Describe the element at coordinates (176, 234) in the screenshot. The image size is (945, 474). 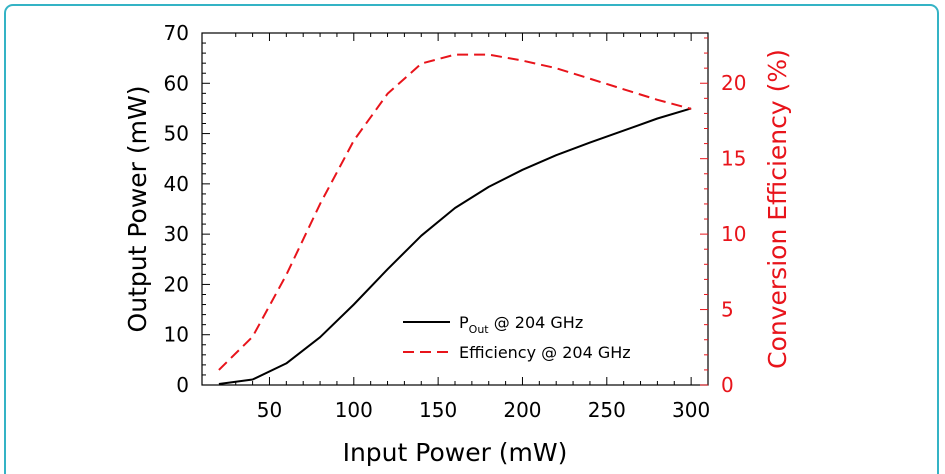
I see `y-tick-label: 30` at that location.